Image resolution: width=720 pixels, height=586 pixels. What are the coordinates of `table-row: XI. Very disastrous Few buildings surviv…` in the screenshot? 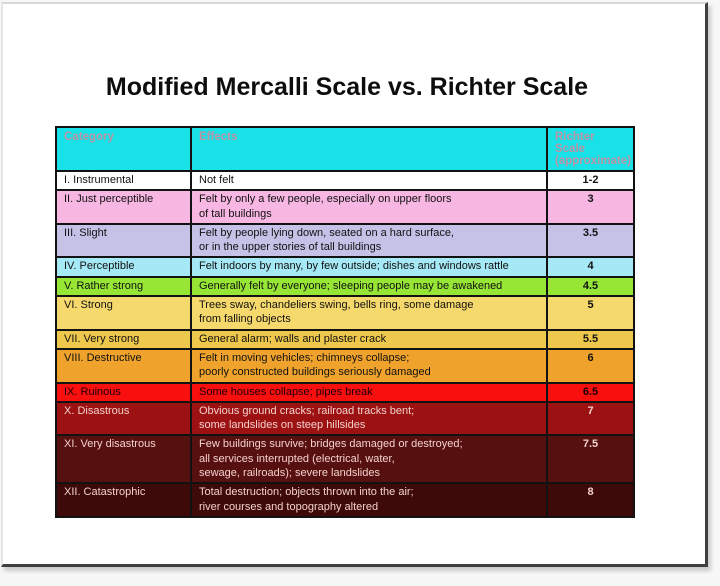 It's located at (345, 459).